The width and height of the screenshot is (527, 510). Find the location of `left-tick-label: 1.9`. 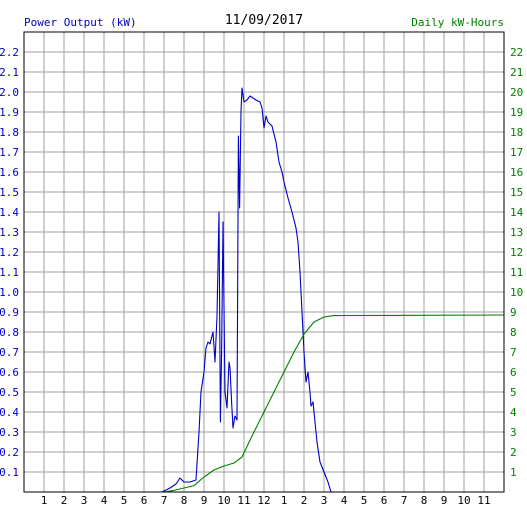

left-tick-label: 1.9 is located at coordinates (9, 112).